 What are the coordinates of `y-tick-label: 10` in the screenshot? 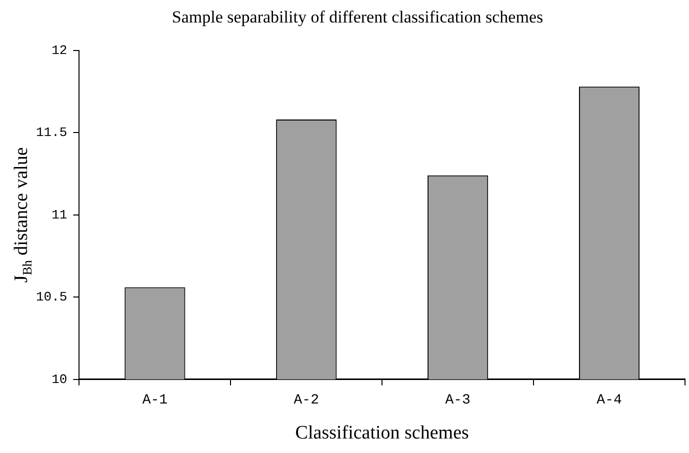 It's located at (60, 379).